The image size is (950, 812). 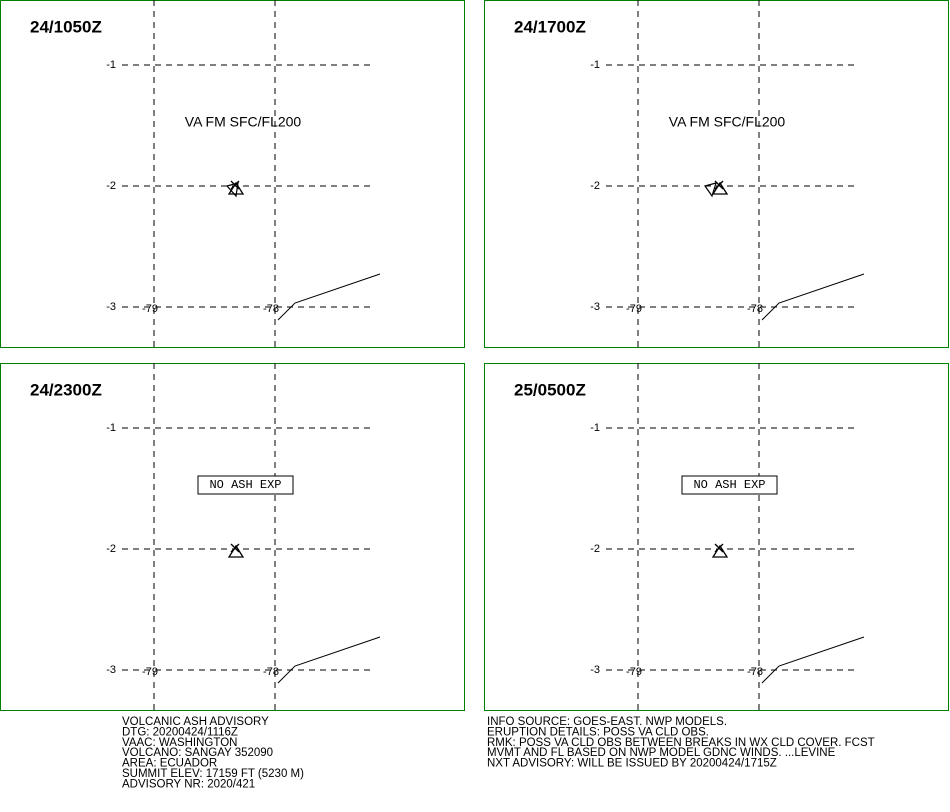 I want to click on advisory-line: VAAC: WASHINGTON, so click(x=179, y=743).